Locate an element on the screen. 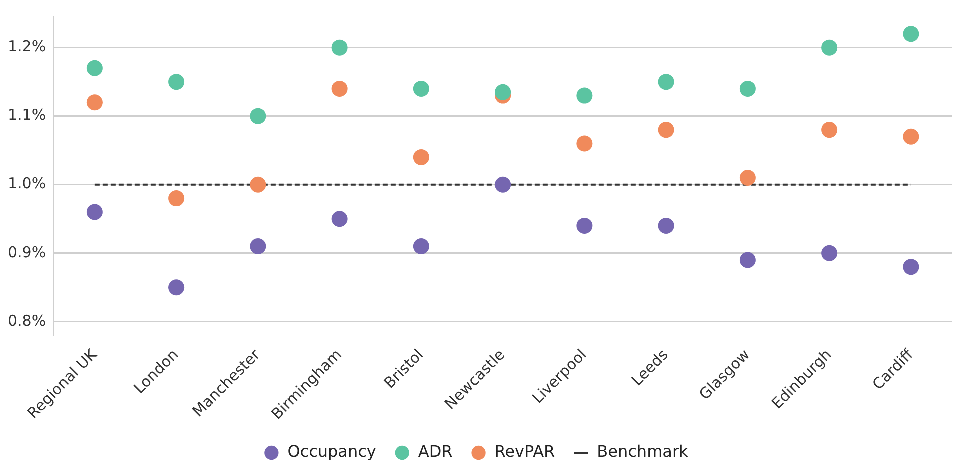 This screenshot has width=962, height=471. y-tick-label: 1.2% is located at coordinates (27, 47).